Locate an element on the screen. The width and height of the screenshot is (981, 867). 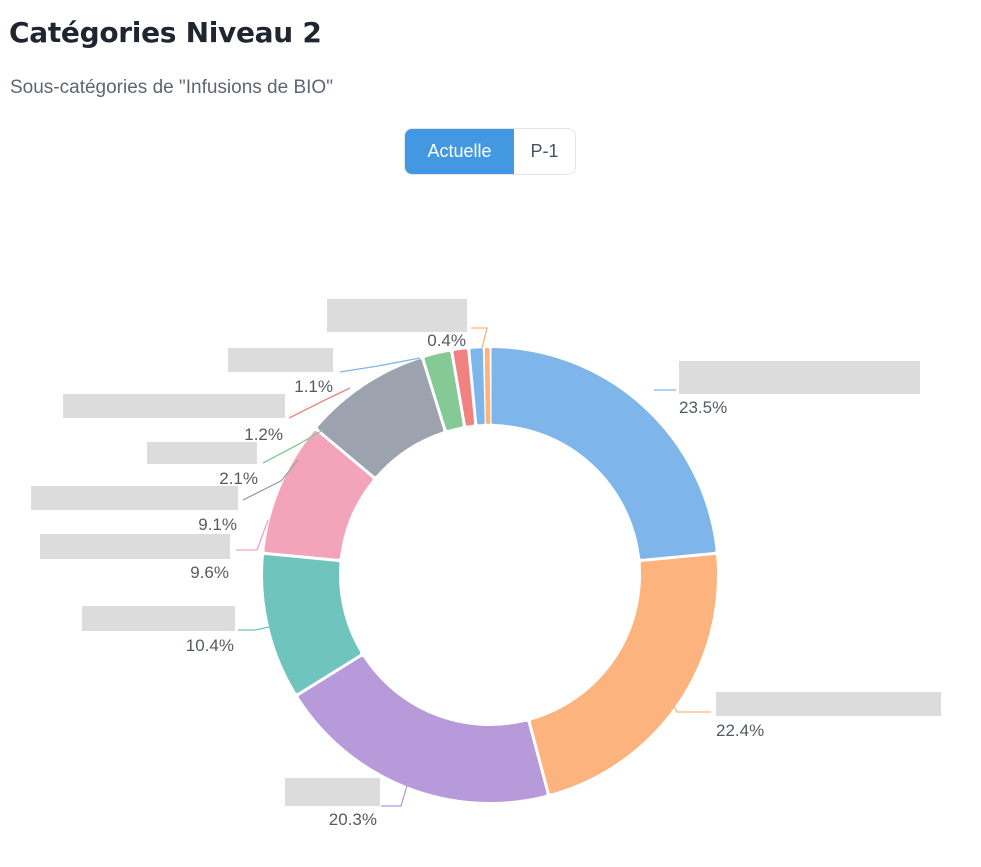
slice-percent-label: 9.1% is located at coordinates (217, 524).